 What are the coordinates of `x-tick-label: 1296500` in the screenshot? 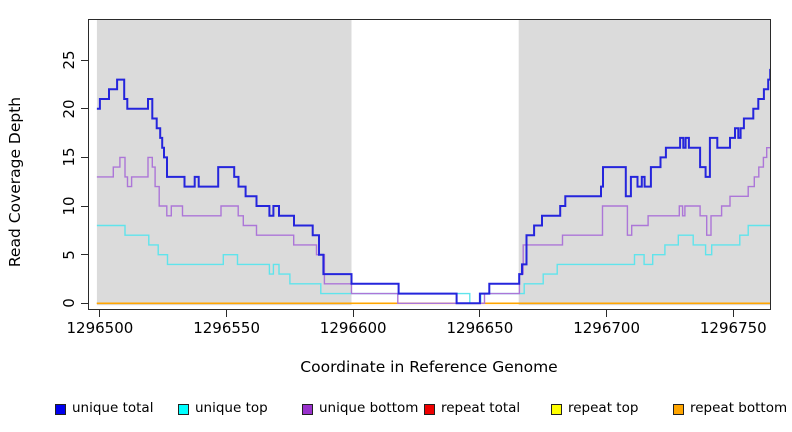 It's located at (100, 328).